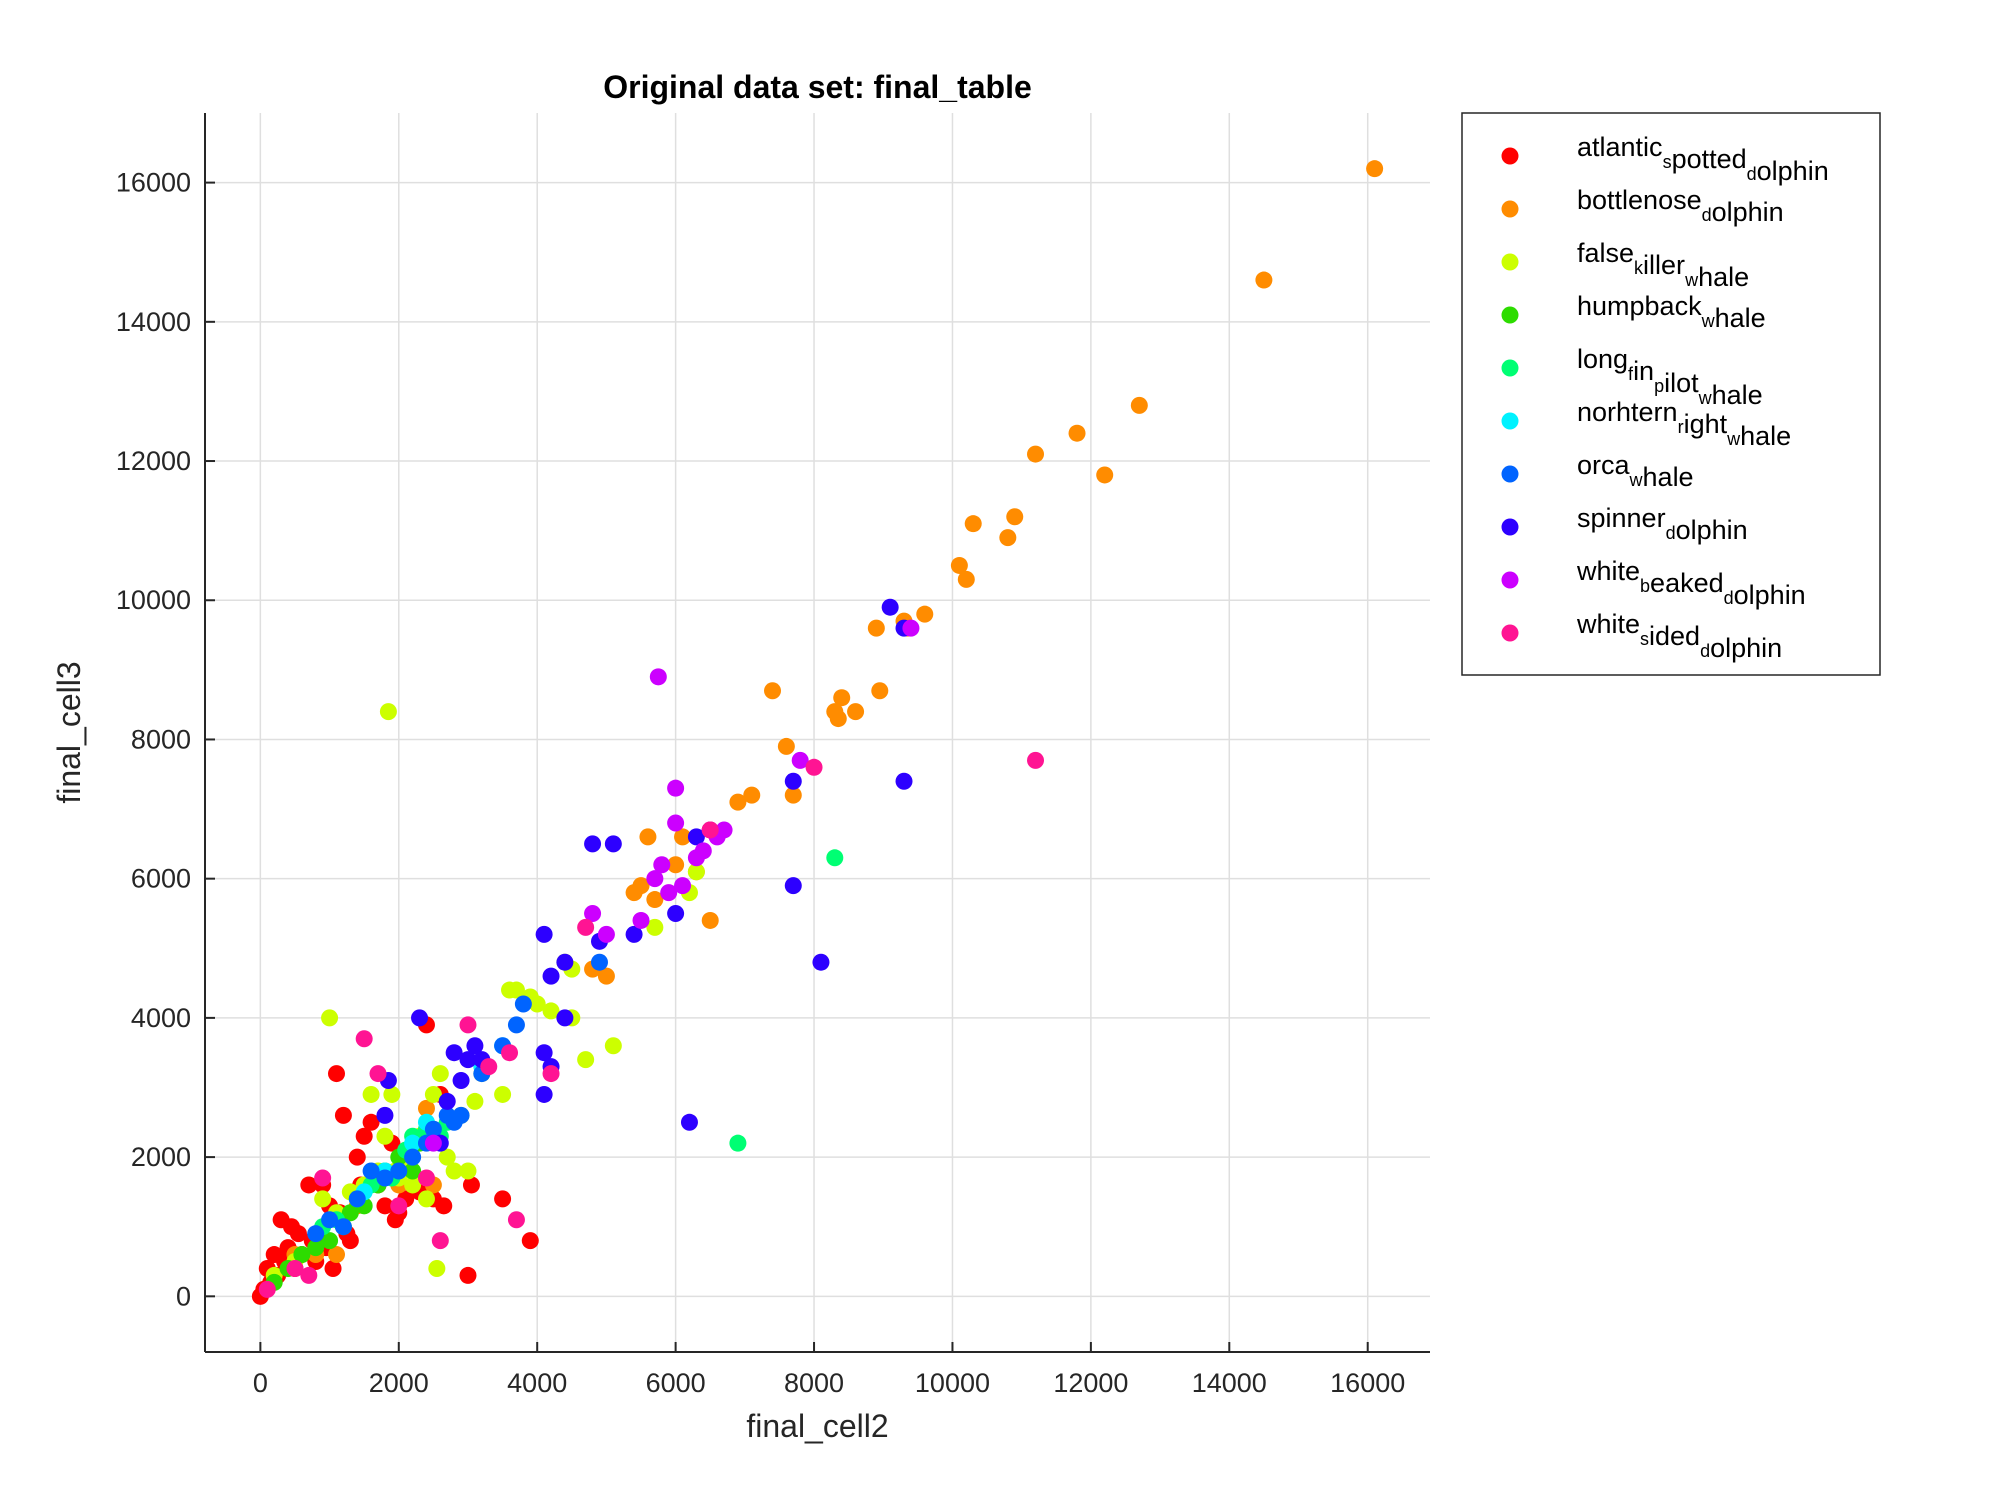 This screenshot has width=2000, height=1500. What do you see at coordinates (537, 1383) in the screenshot?
I see `x-tick-label: 4000` at bounding box center [537, 1383].